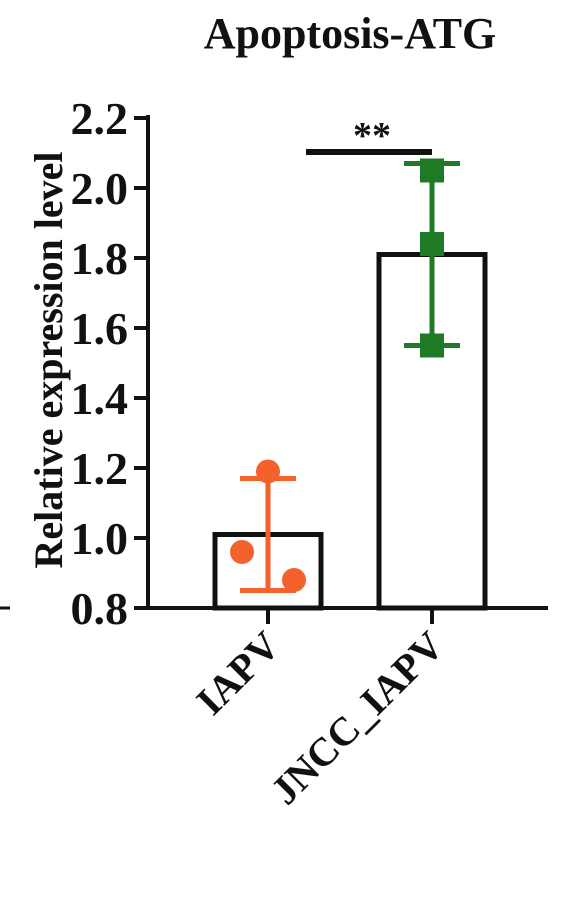 The height and width of the screenshot is (899, 562). I want to click on y-tick-label: 1.6, so click(100, 328).